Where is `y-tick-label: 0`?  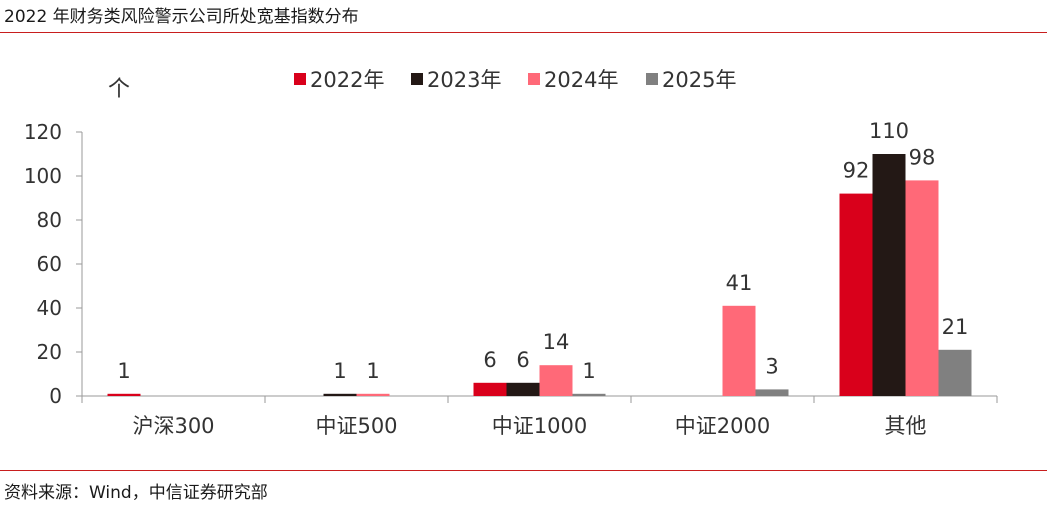
y-tick-label: 0 is located at coordinates (55, 396).